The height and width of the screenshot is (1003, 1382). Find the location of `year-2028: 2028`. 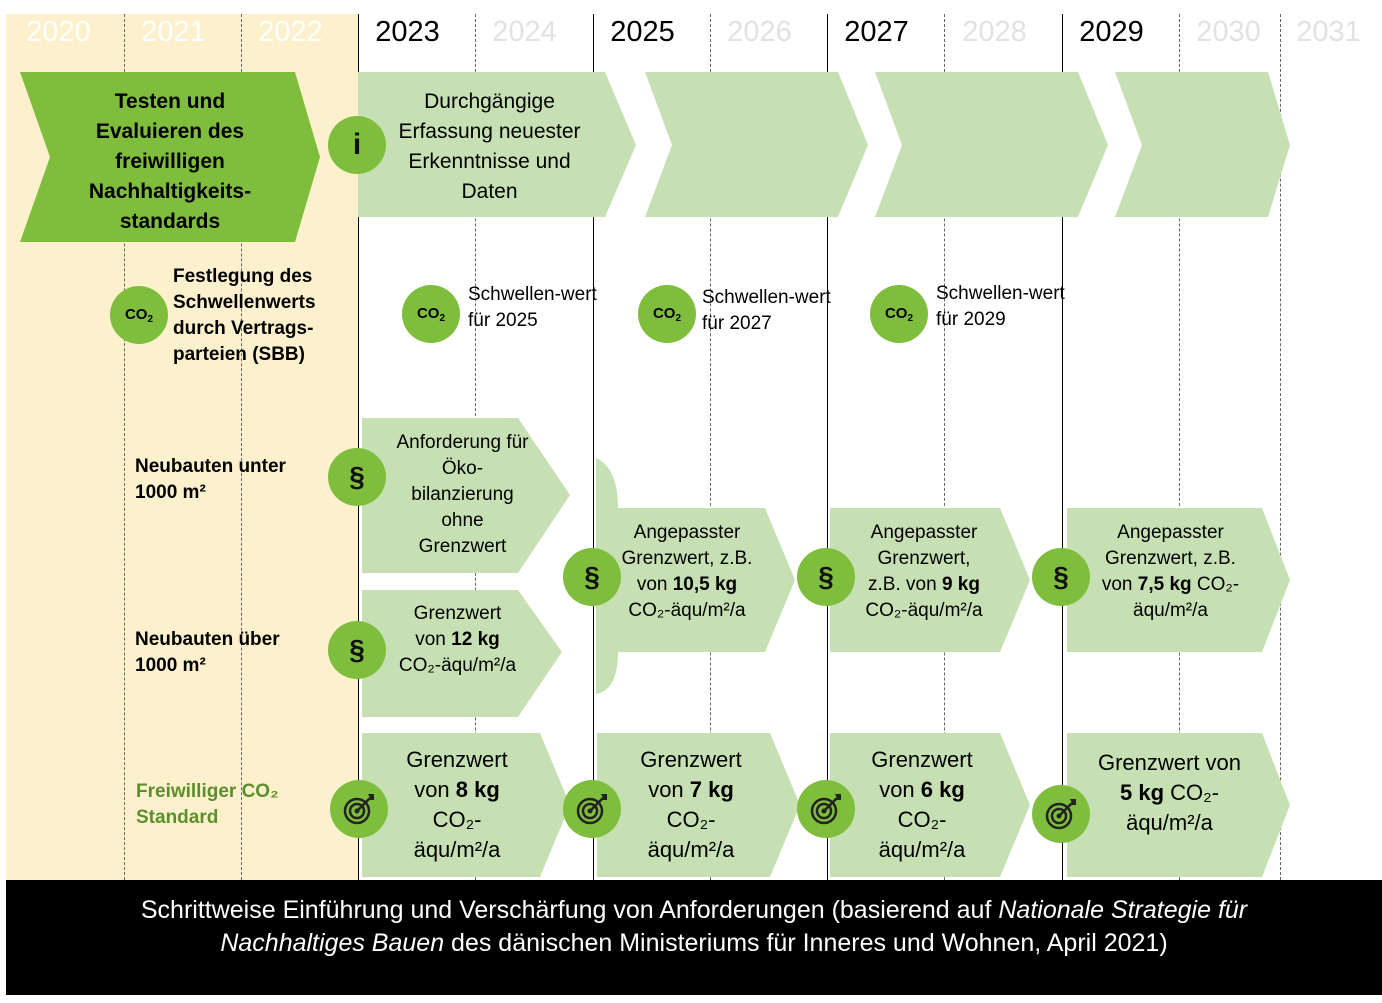

year-2028: 2028 is located at coordinates (994, 32).